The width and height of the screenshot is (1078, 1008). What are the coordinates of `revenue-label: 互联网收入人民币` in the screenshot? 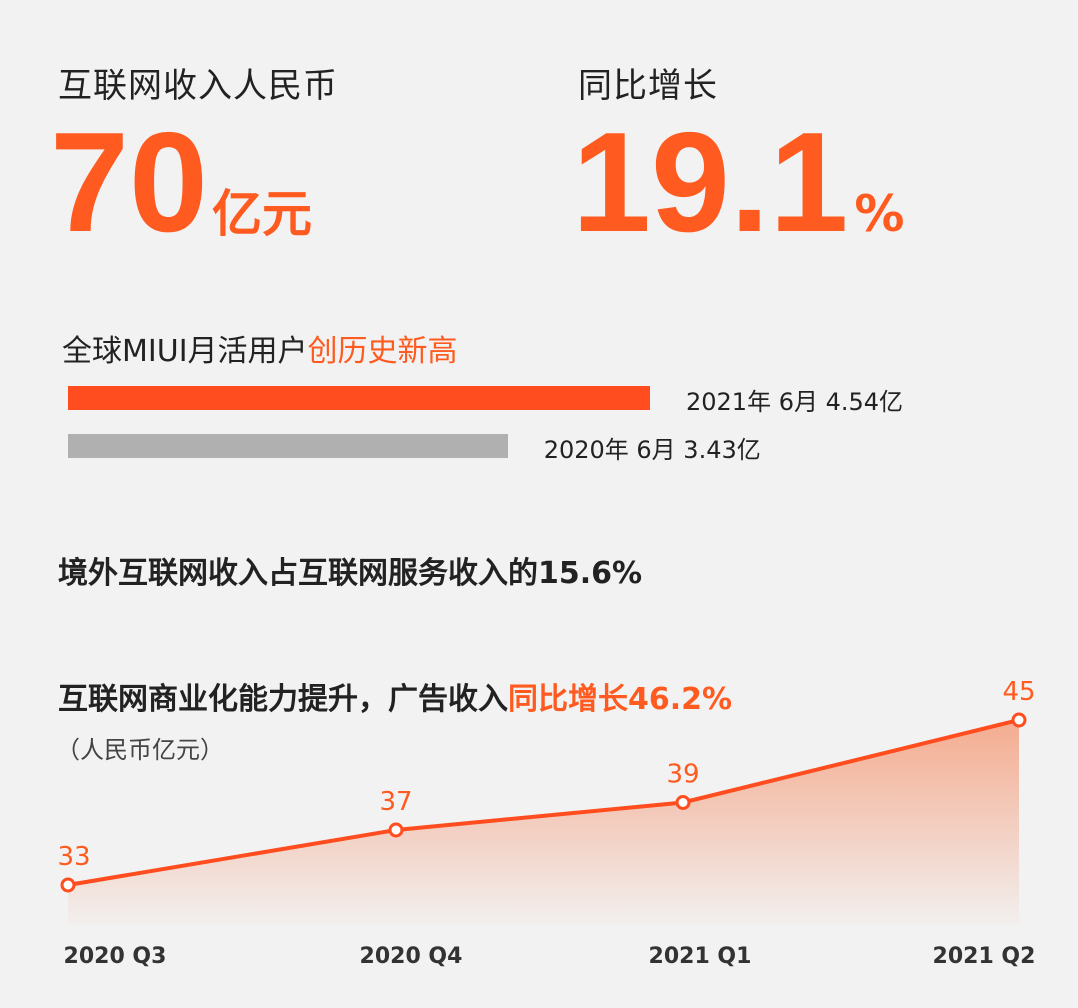 It's located at (198, 86).